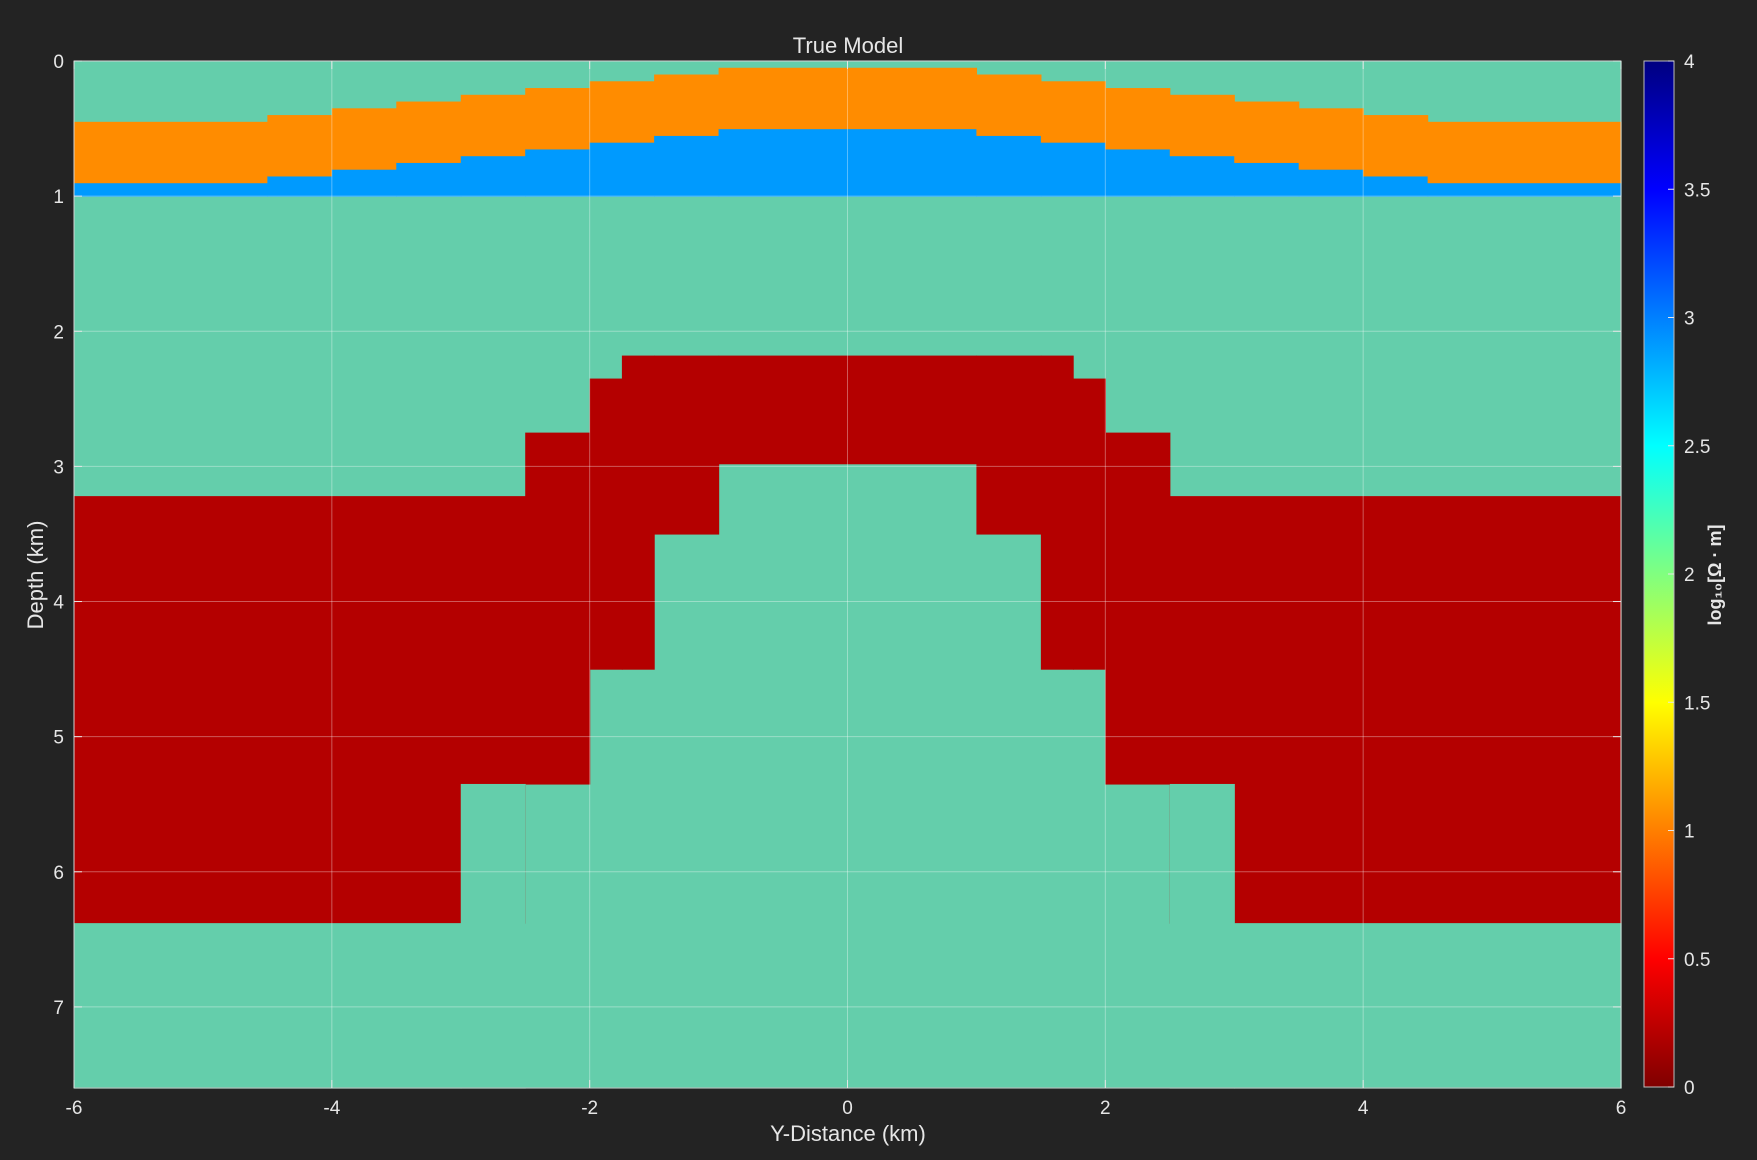 The image size is (1757, 1160). I want to click on y-tick-label: 2, so click(58, 332).